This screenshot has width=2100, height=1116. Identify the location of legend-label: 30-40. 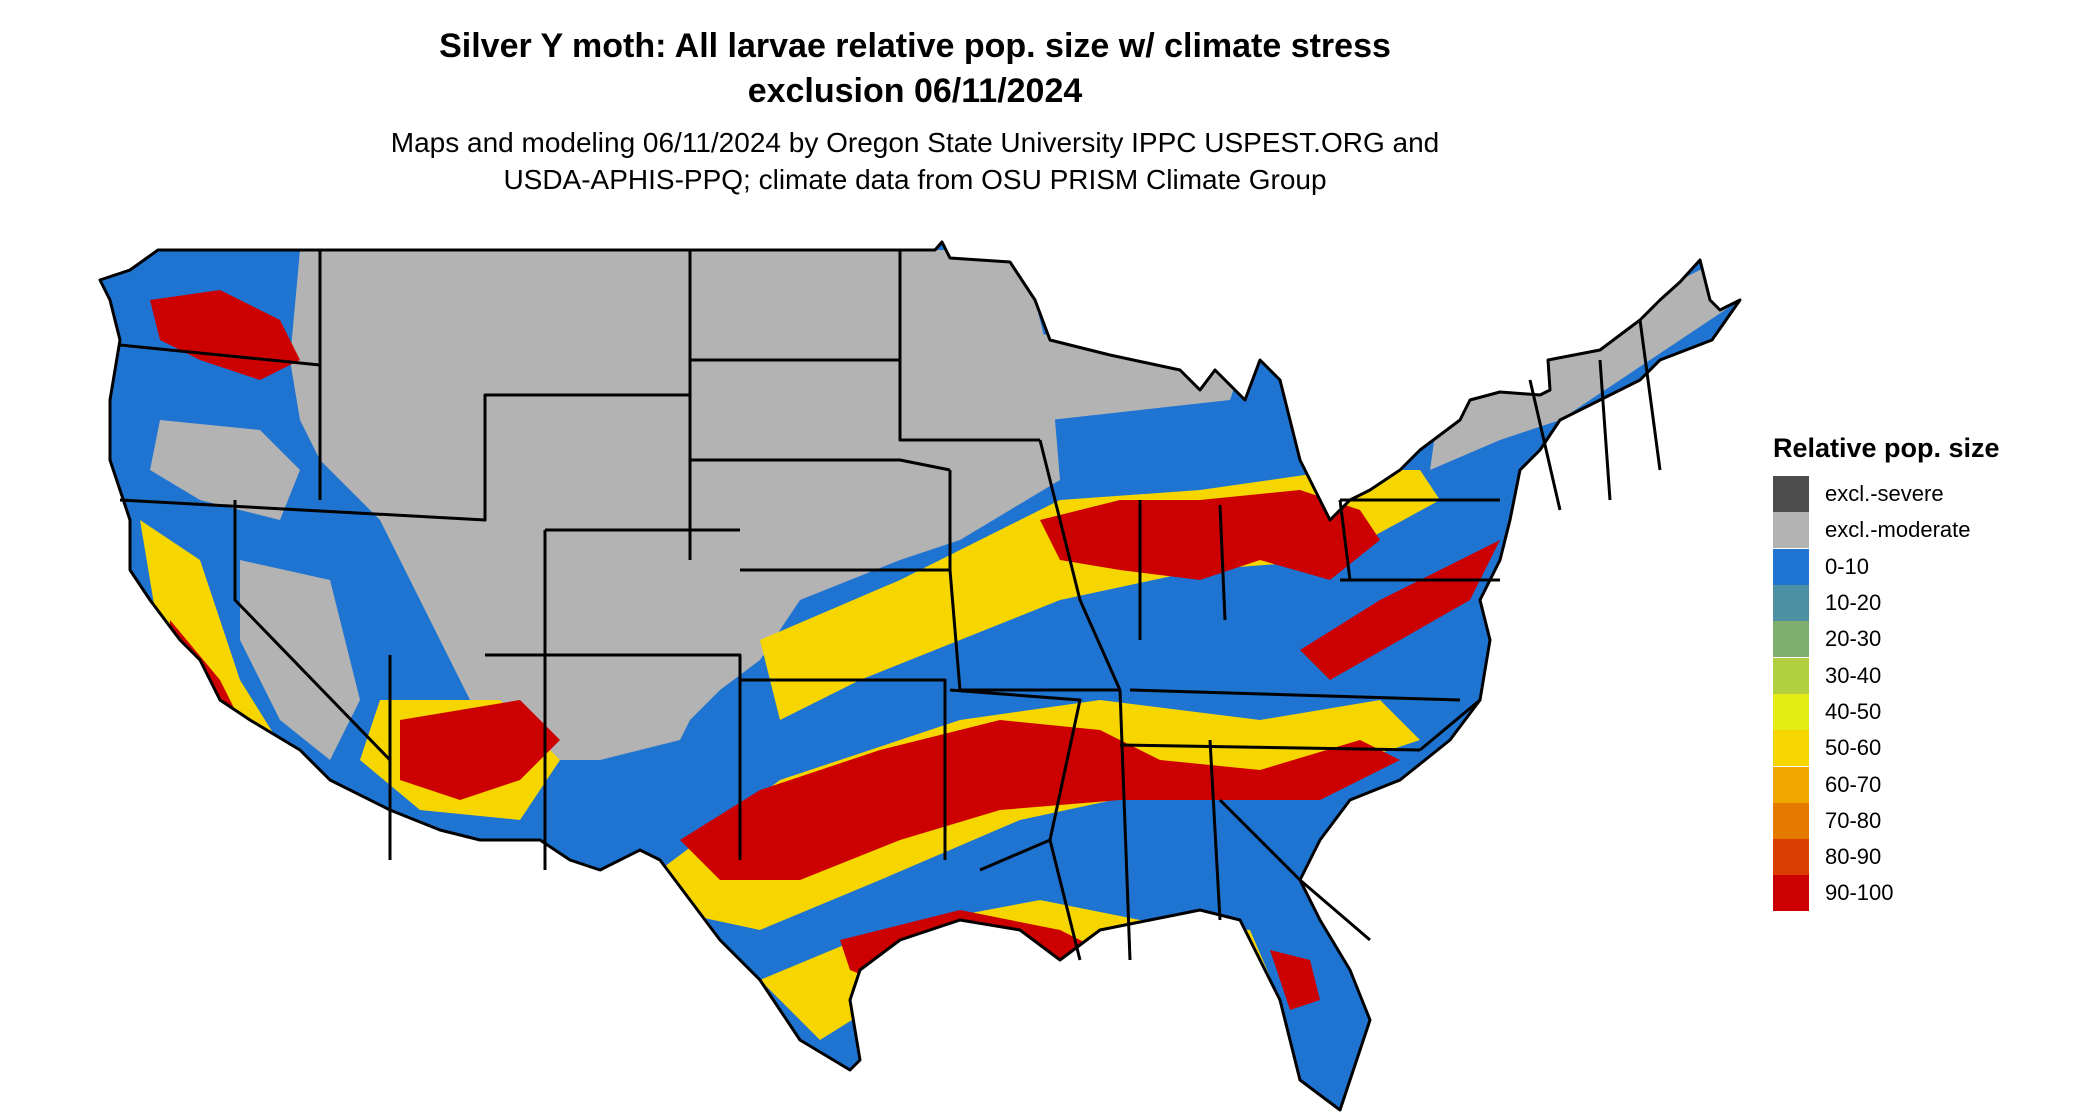
(1853, 675).